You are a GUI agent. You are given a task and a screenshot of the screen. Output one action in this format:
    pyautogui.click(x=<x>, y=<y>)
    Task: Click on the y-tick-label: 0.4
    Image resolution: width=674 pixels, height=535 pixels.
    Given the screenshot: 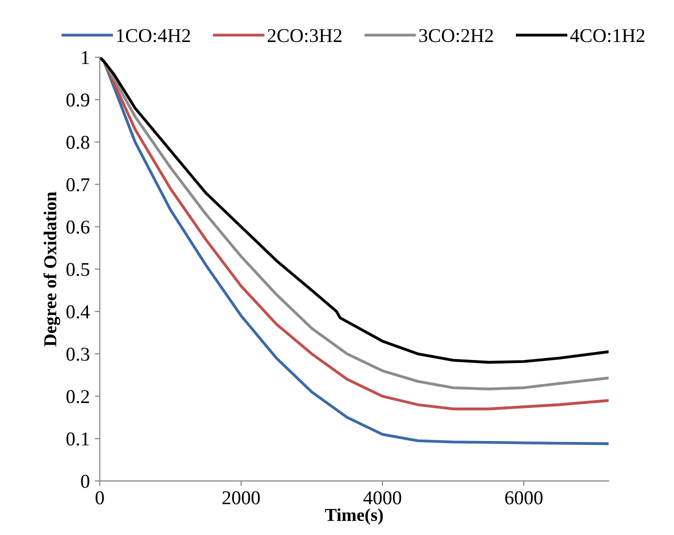 What is the action you would take?
    pyautogui.click(x=78, y=311)
    